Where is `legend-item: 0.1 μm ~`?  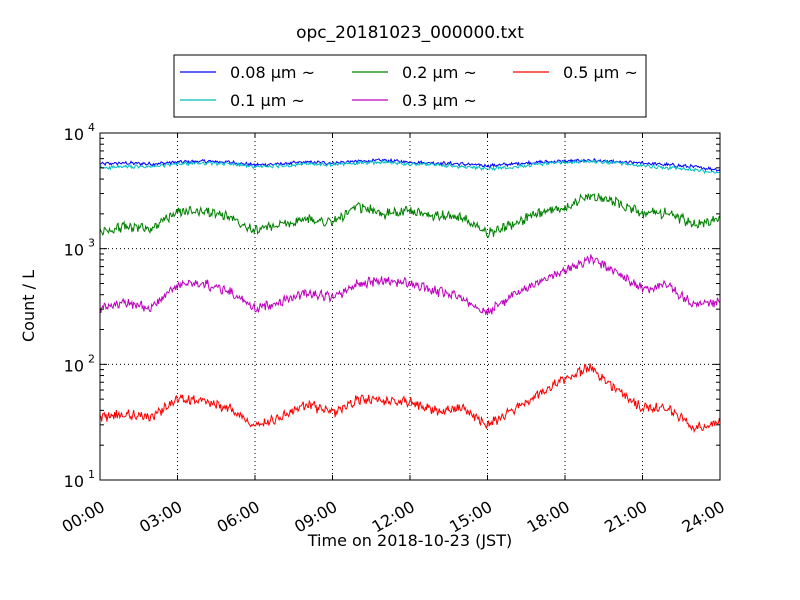 legend-item: 0.1 μm ~ is located at coordinates (242, 100).